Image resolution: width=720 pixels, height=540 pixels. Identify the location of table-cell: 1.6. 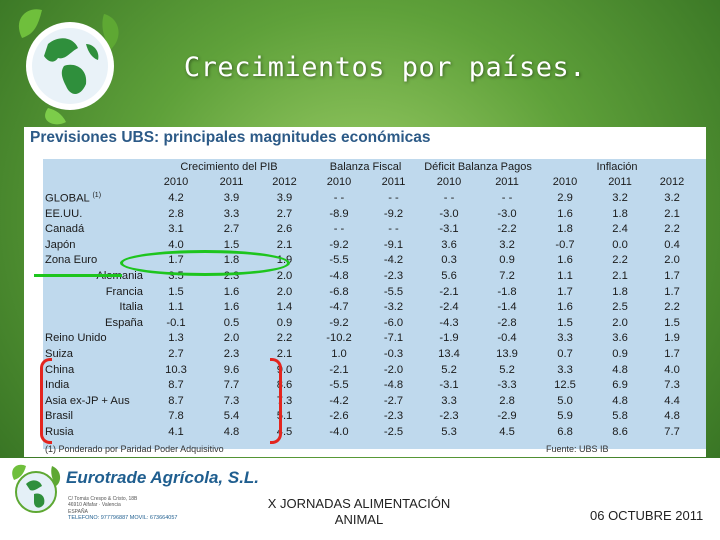
(565, 260).